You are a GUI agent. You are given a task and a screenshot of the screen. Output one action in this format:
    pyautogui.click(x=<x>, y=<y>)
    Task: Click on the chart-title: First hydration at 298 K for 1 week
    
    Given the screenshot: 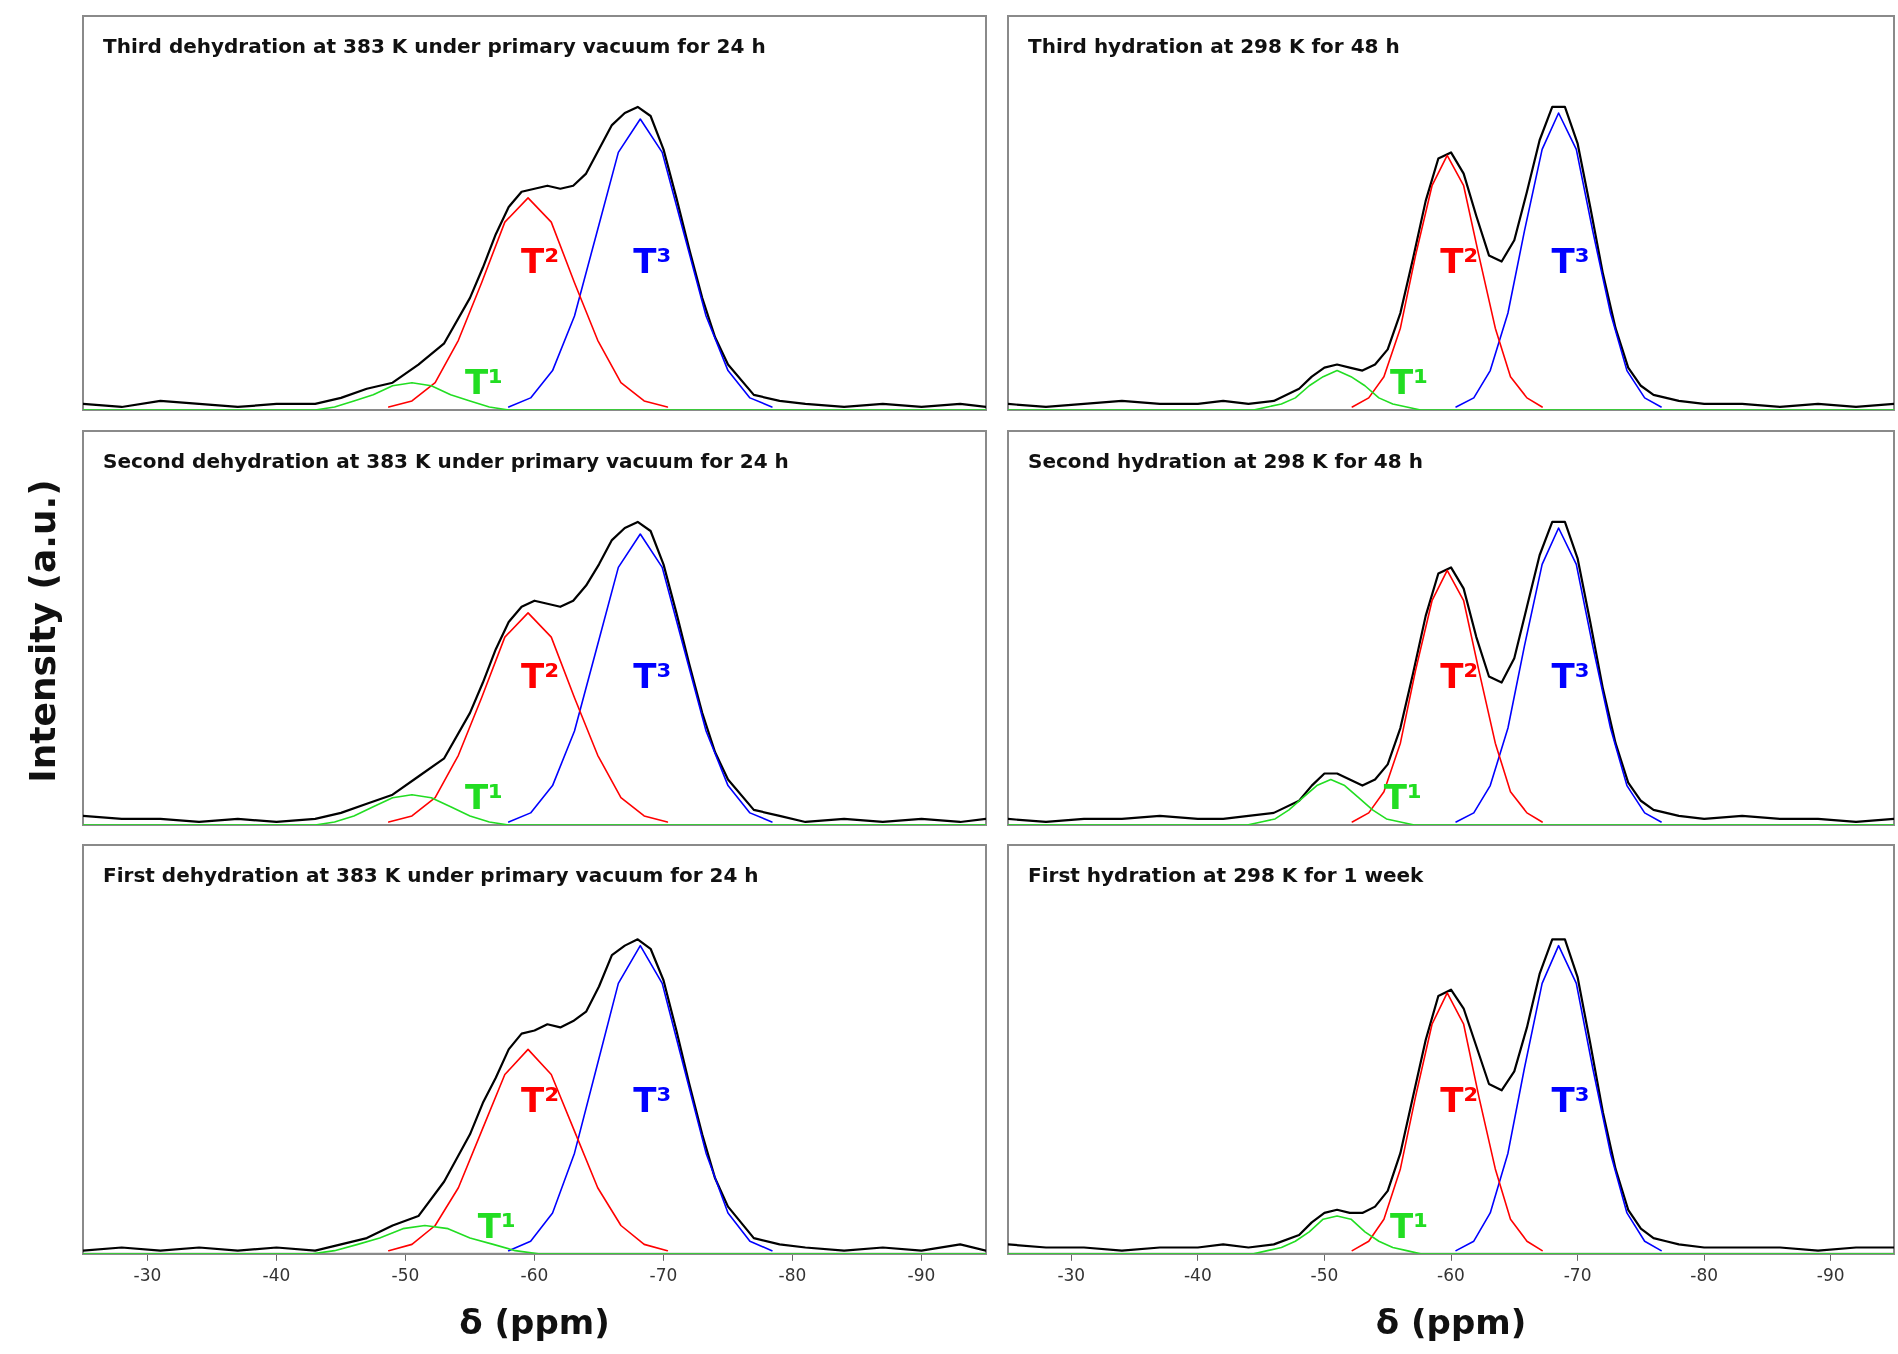 What is the action you would take?
    pyautogui.click(x=1226, y=875)
    